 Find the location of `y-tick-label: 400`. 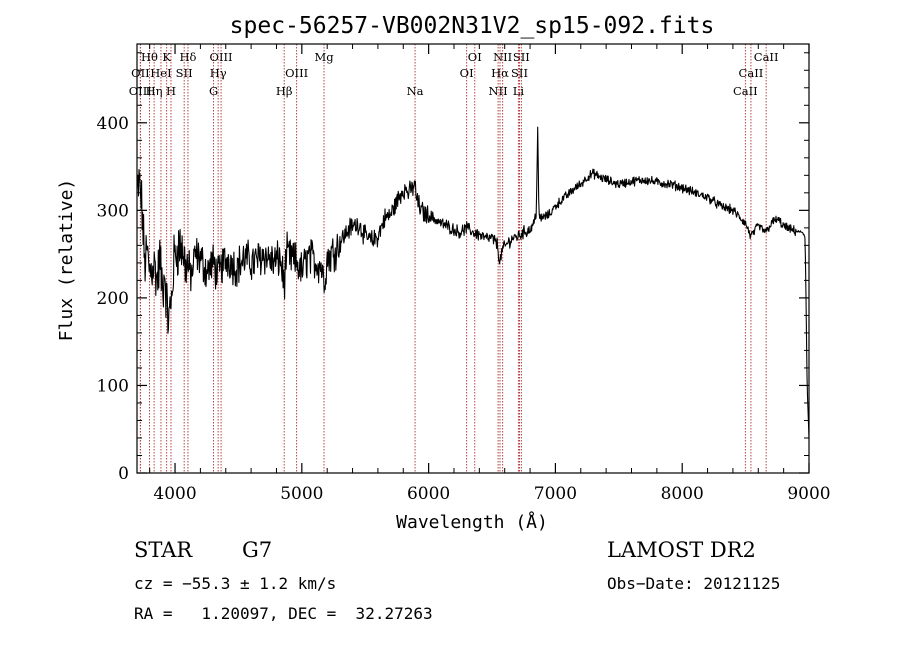

y-tick-label: 400 is located at coordinates (113, 124).